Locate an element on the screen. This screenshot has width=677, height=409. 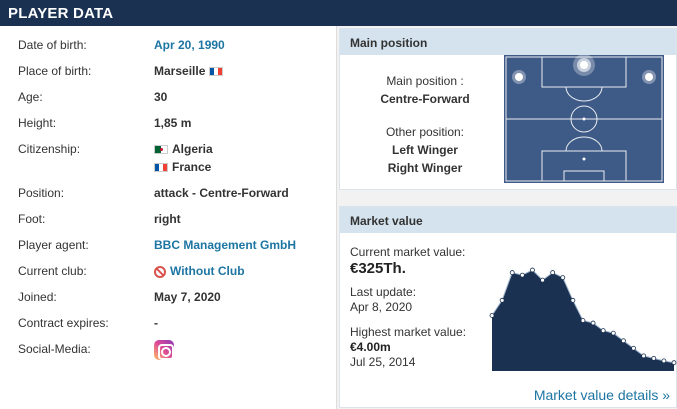
foot-value: right is located at coordinates (167, 219).